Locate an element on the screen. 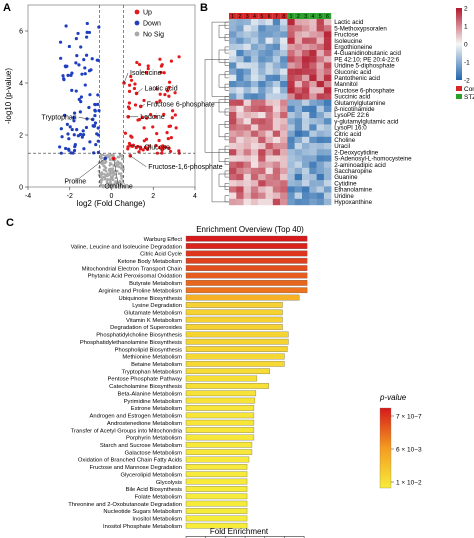 The image size is (474, 538). enrichment-category-label: Ketone Body Metabolism is located at coordinates (150, 262).